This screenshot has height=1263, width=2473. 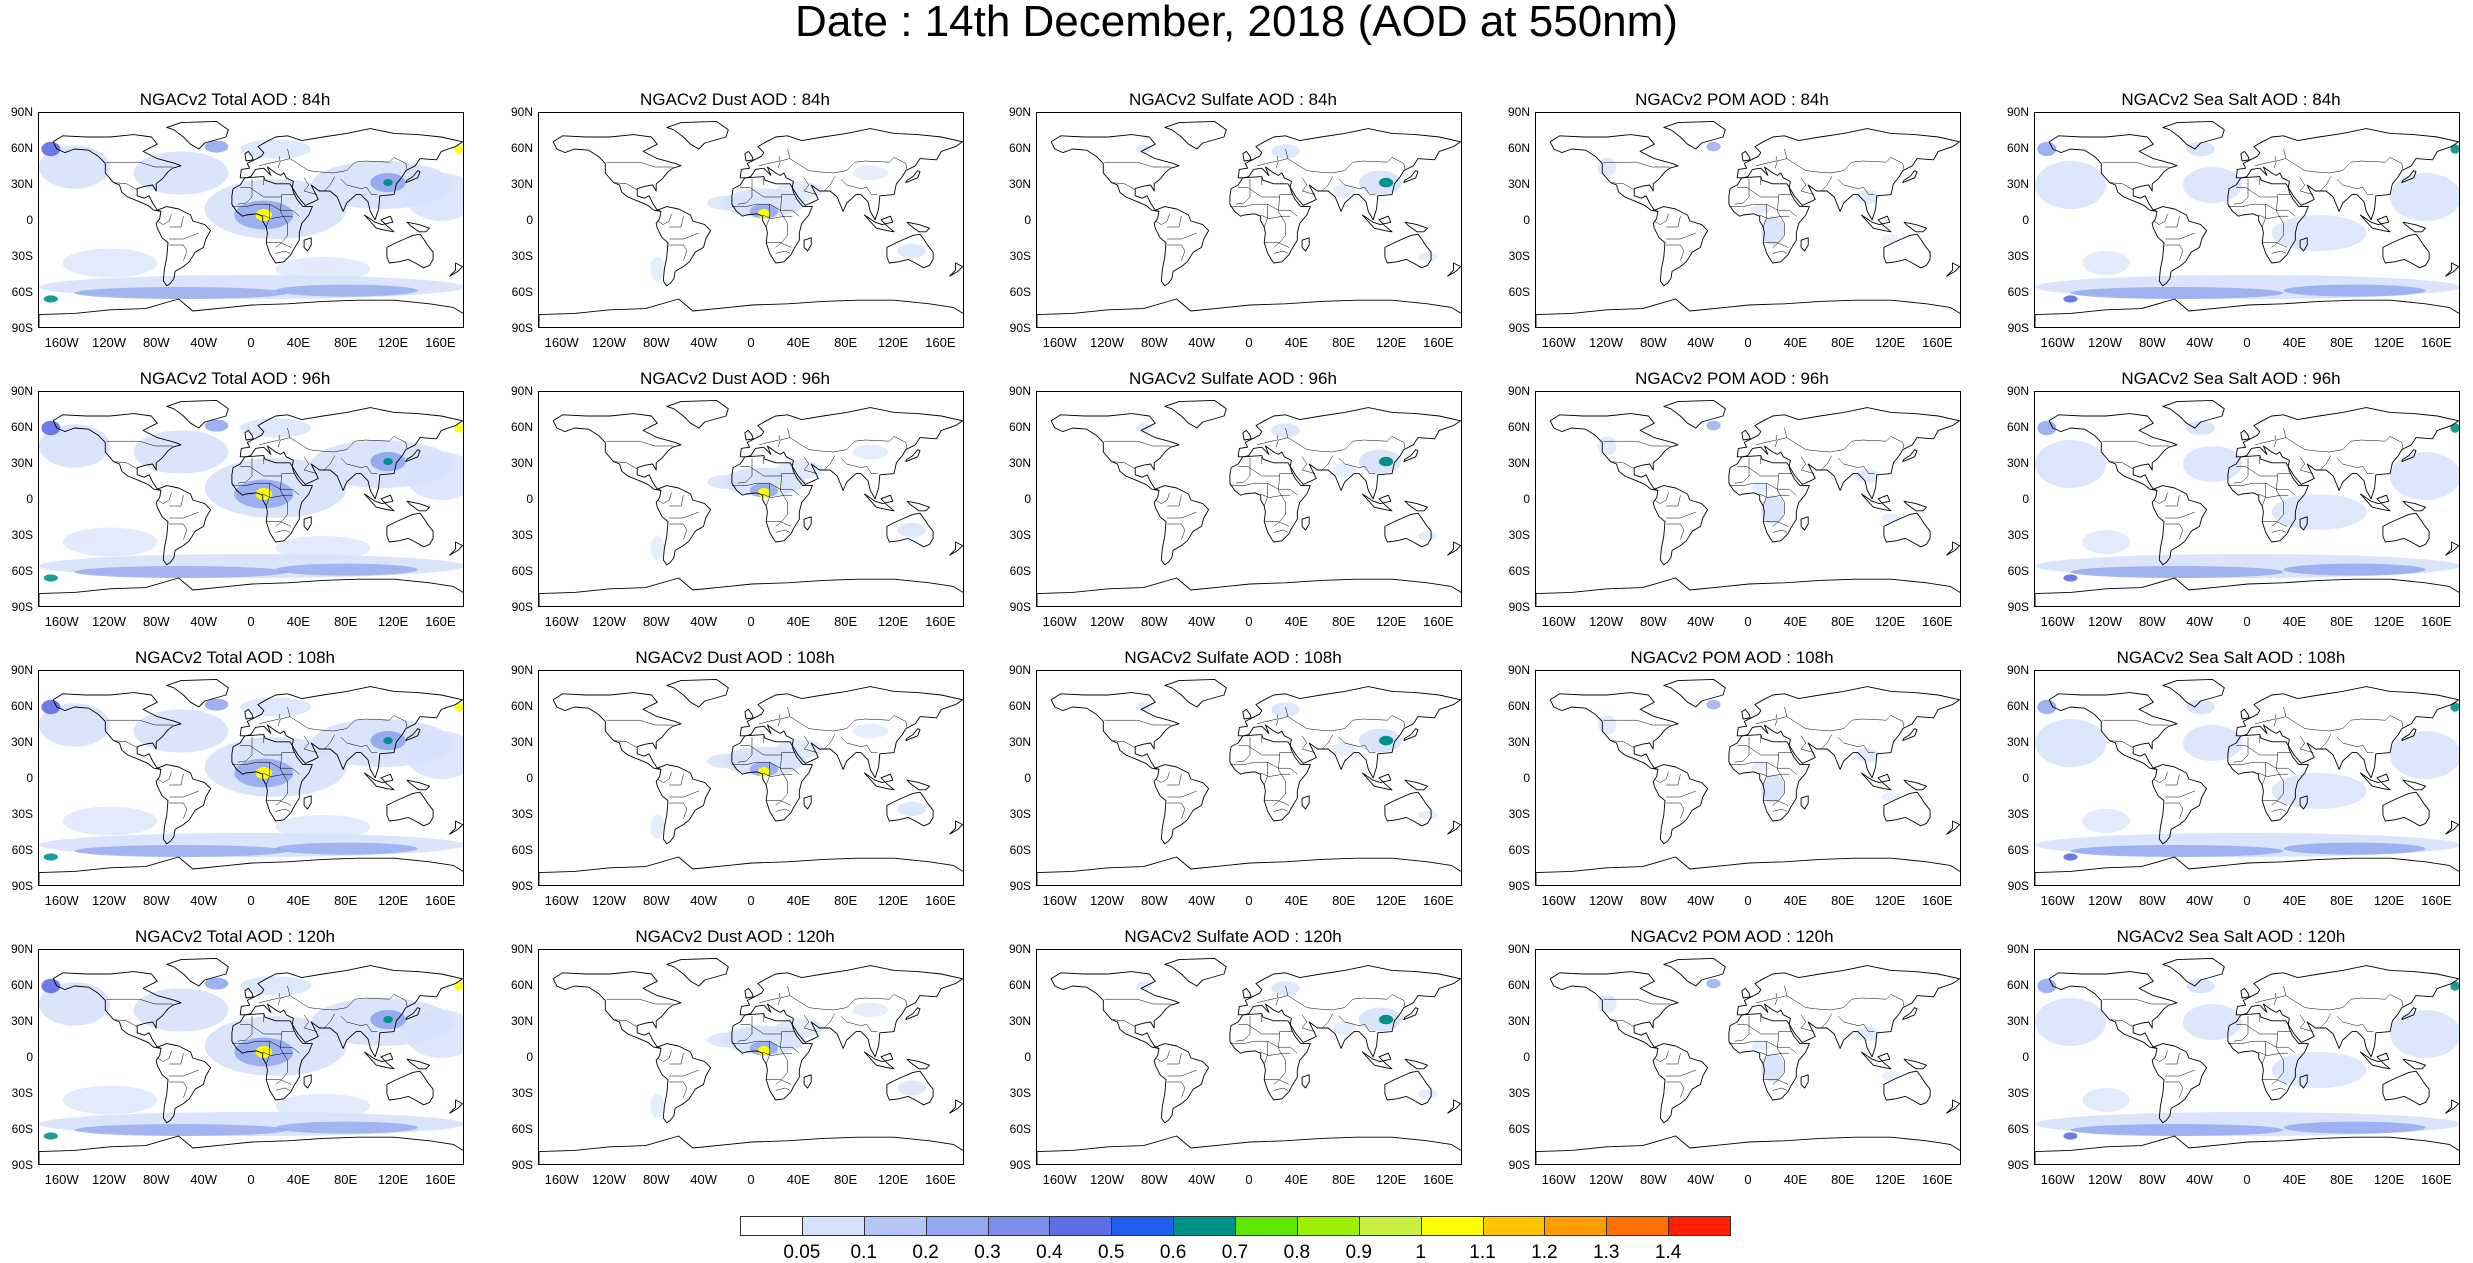 I want to click on coastline-north-america, so click(x=1115, y=731).